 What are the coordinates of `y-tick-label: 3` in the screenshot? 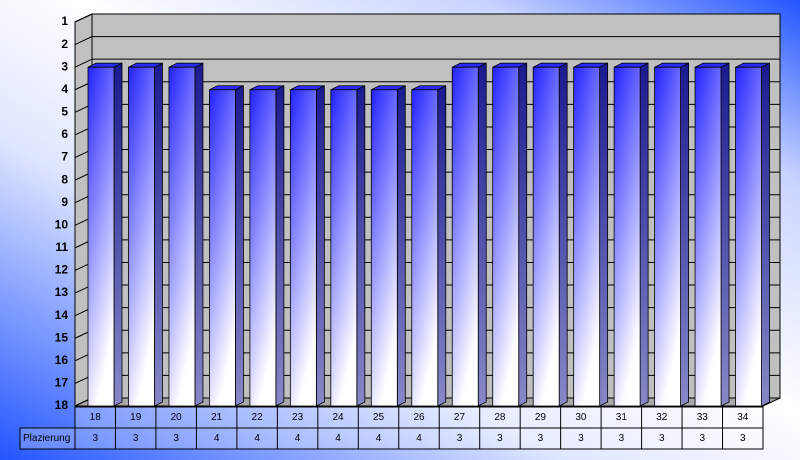 It's located at (64, 66).